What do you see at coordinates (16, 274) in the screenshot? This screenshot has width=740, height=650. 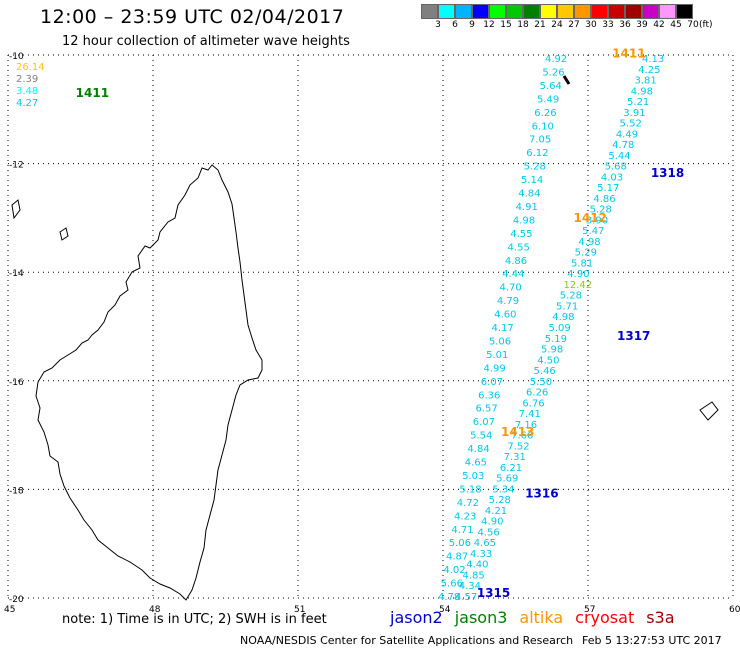 I see `latitude-tick-label: -14` at bounding box center [16, 274].